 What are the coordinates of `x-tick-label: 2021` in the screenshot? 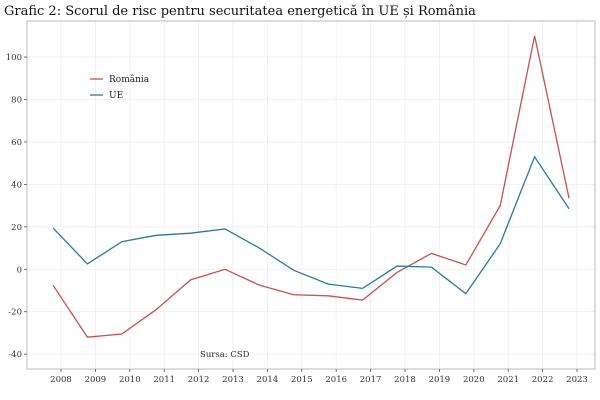 It's located at (508, 380).